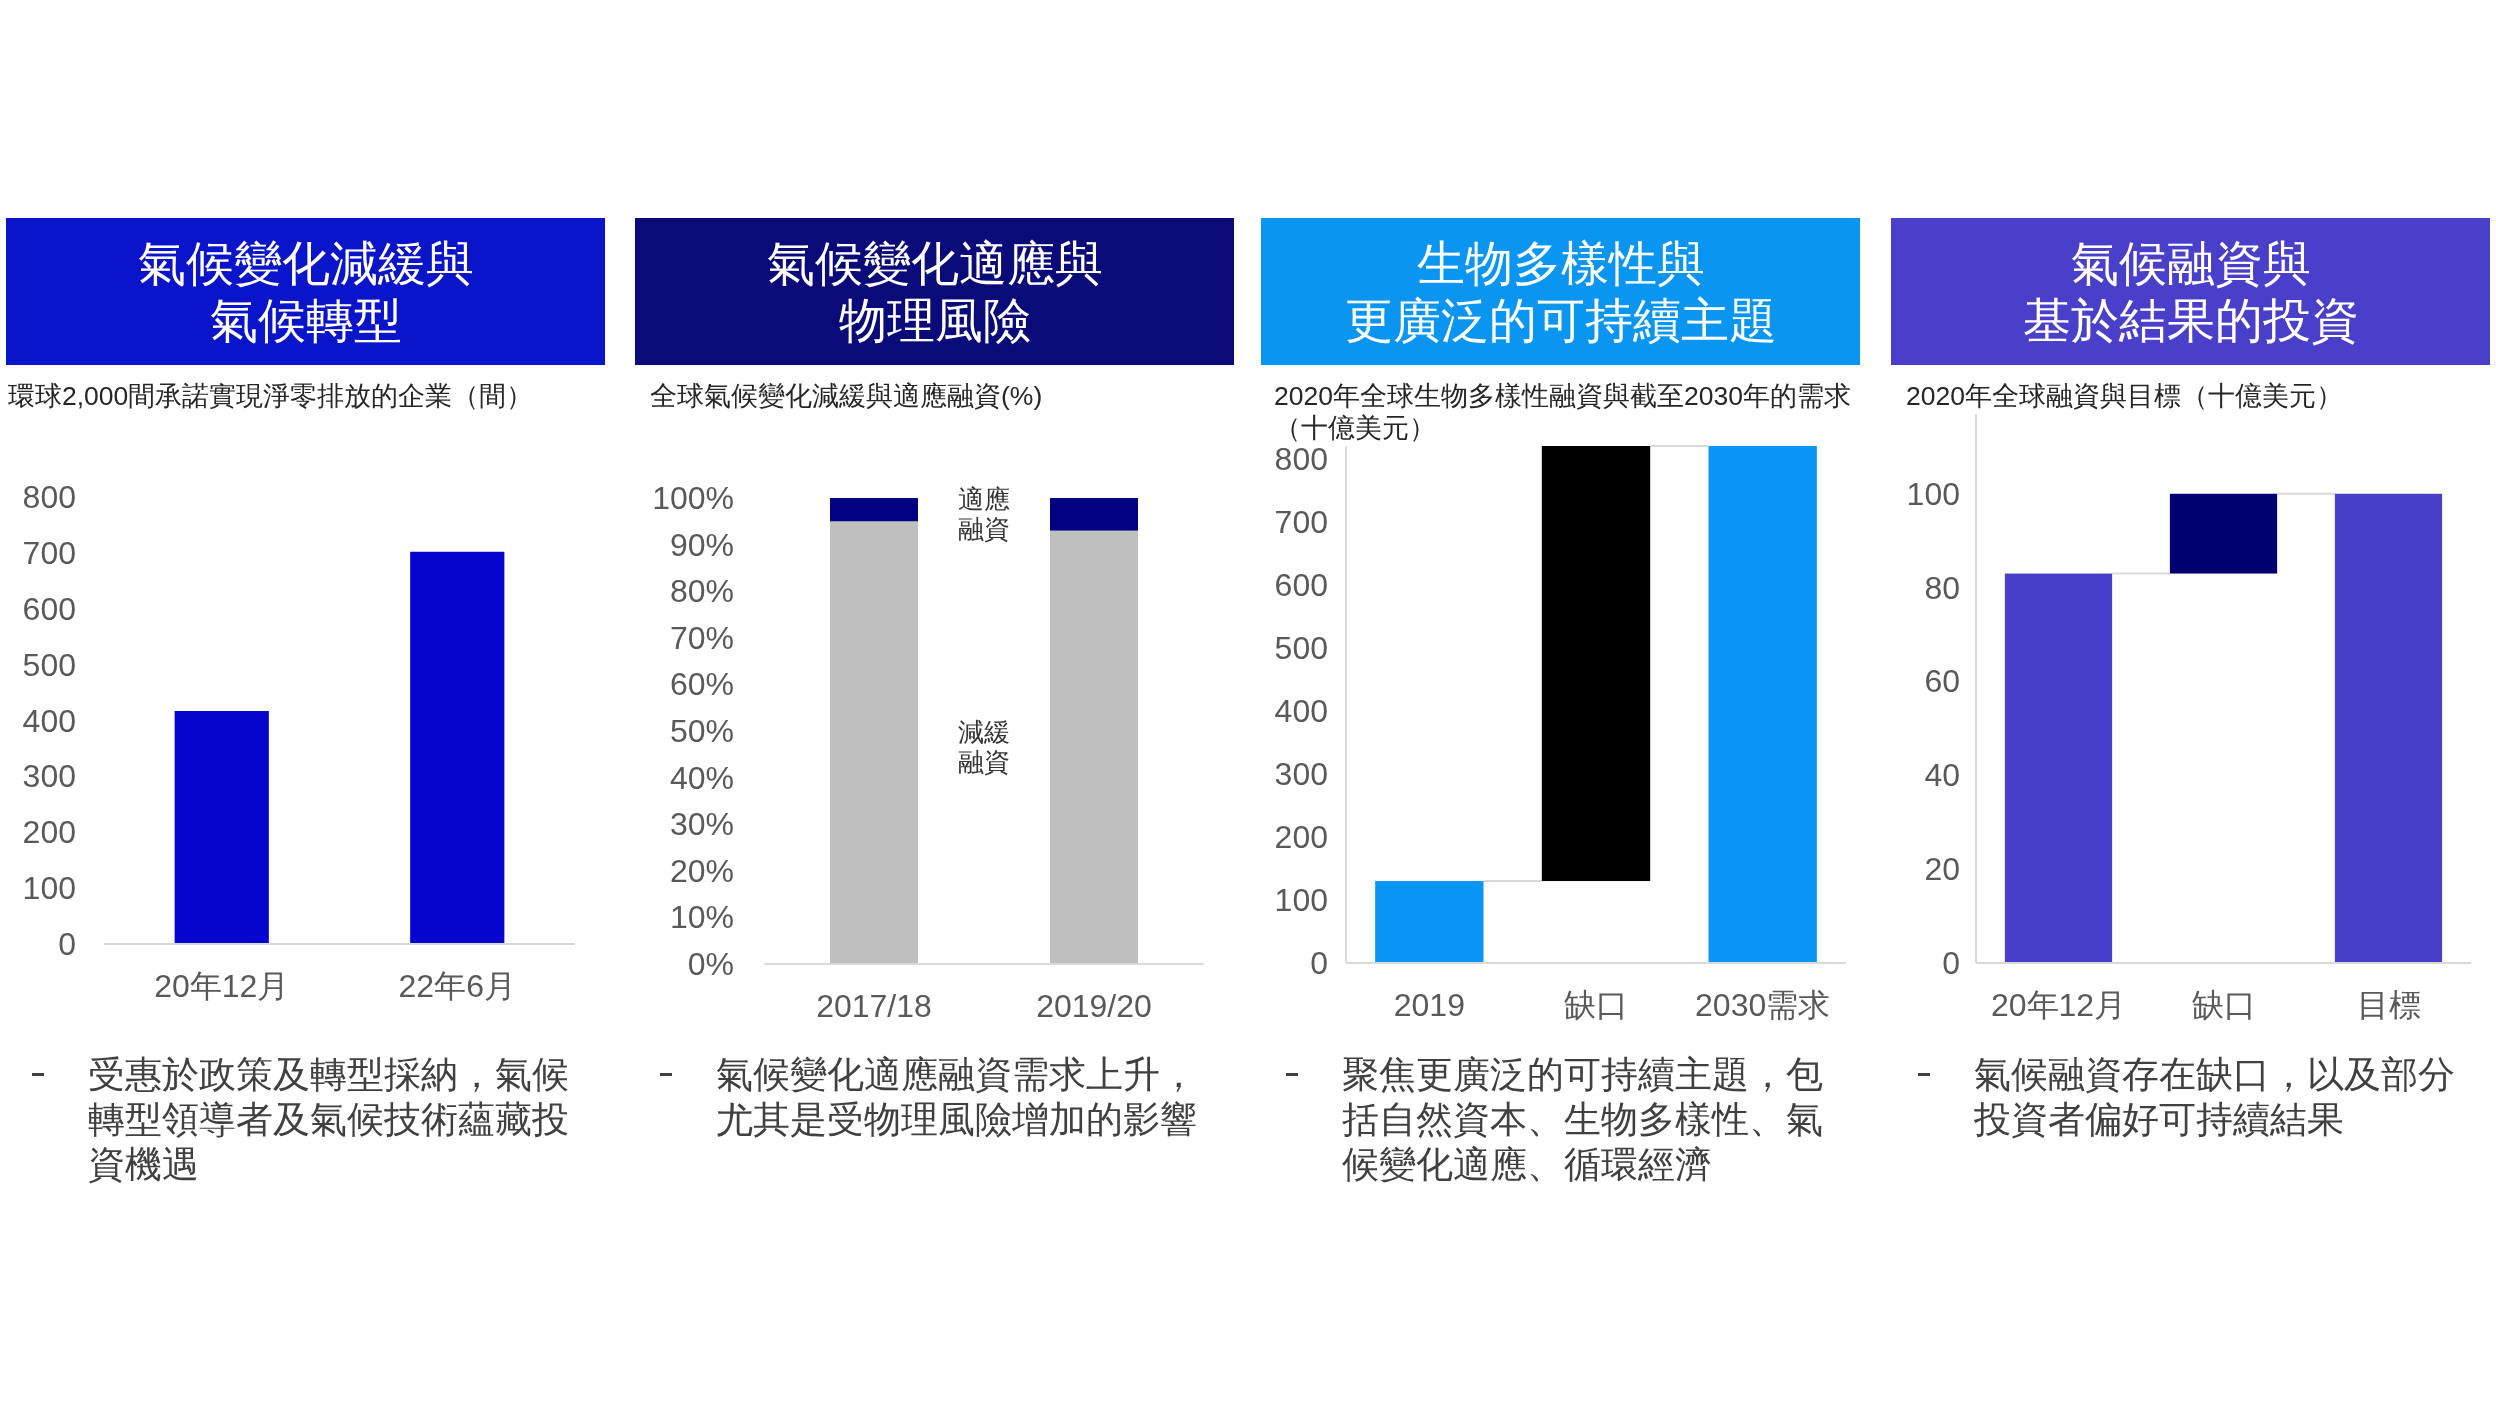 The width and height of the screenshot is (2496, 1404). I want to click on y-tick-label: 60%, so click(701, 684).